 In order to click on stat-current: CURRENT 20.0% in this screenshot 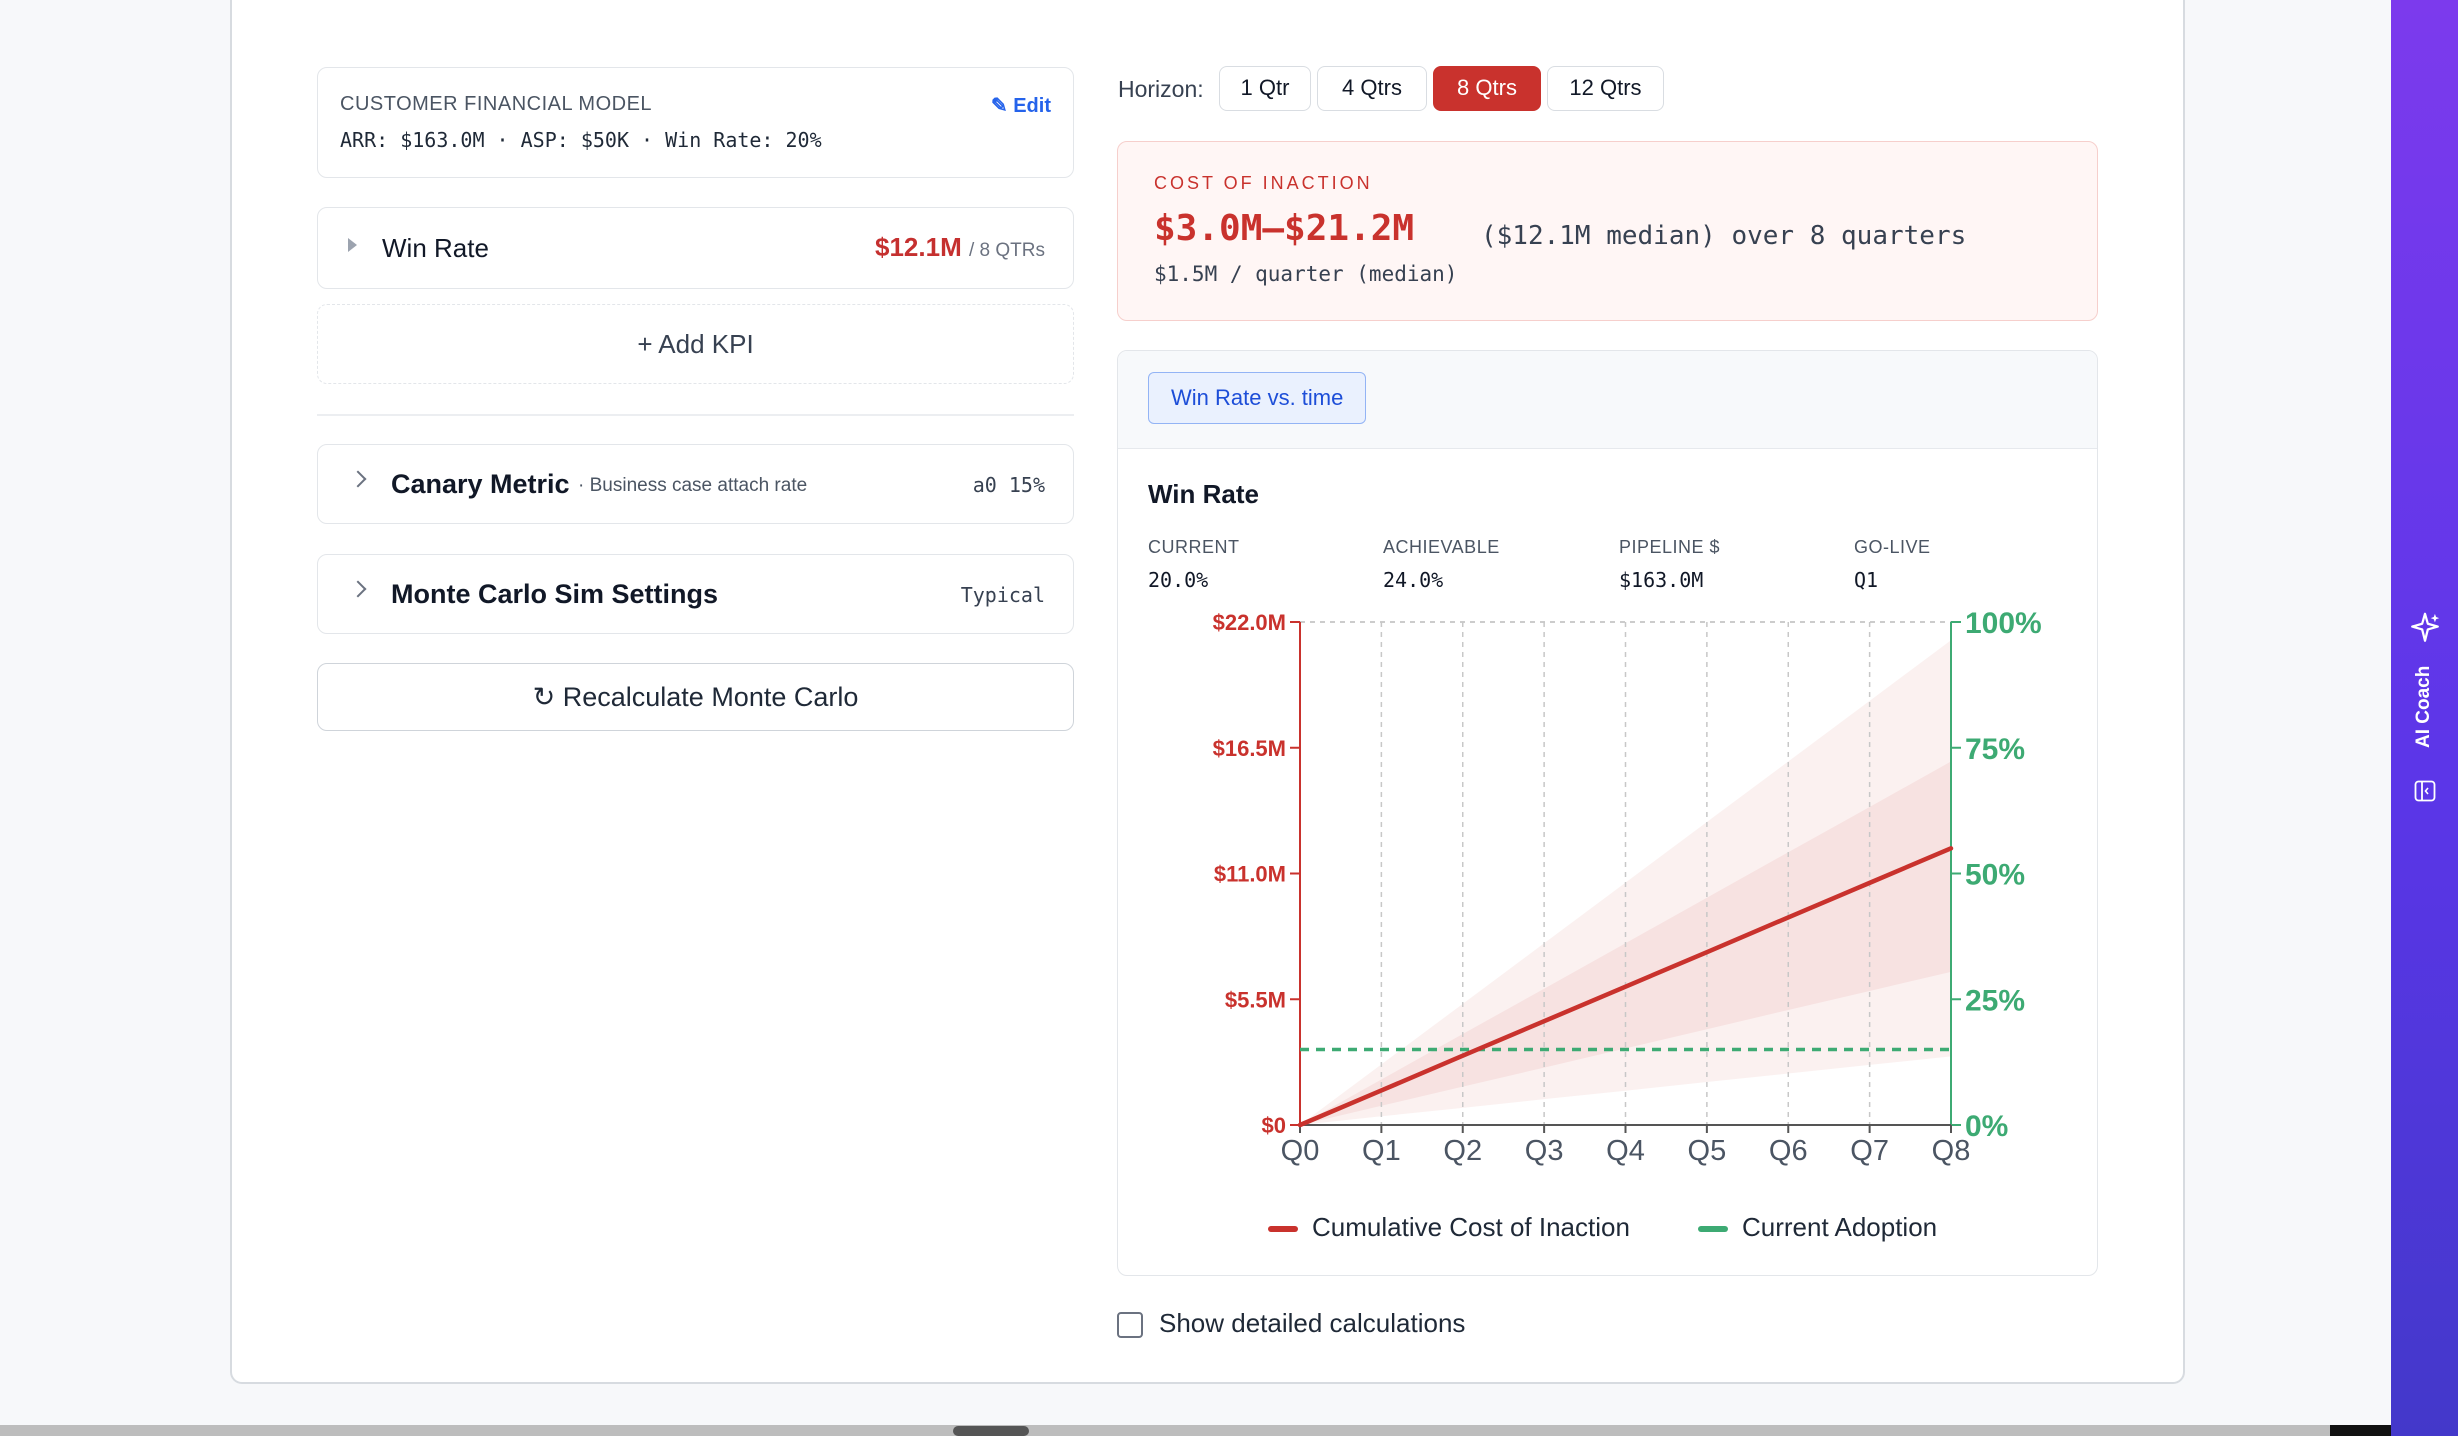, I will do `click(1194, 564)`.